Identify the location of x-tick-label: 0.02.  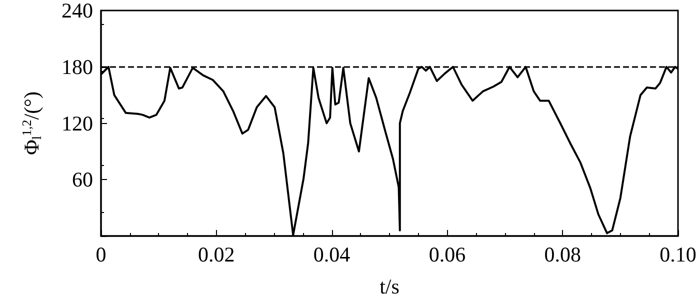
(216, 254).